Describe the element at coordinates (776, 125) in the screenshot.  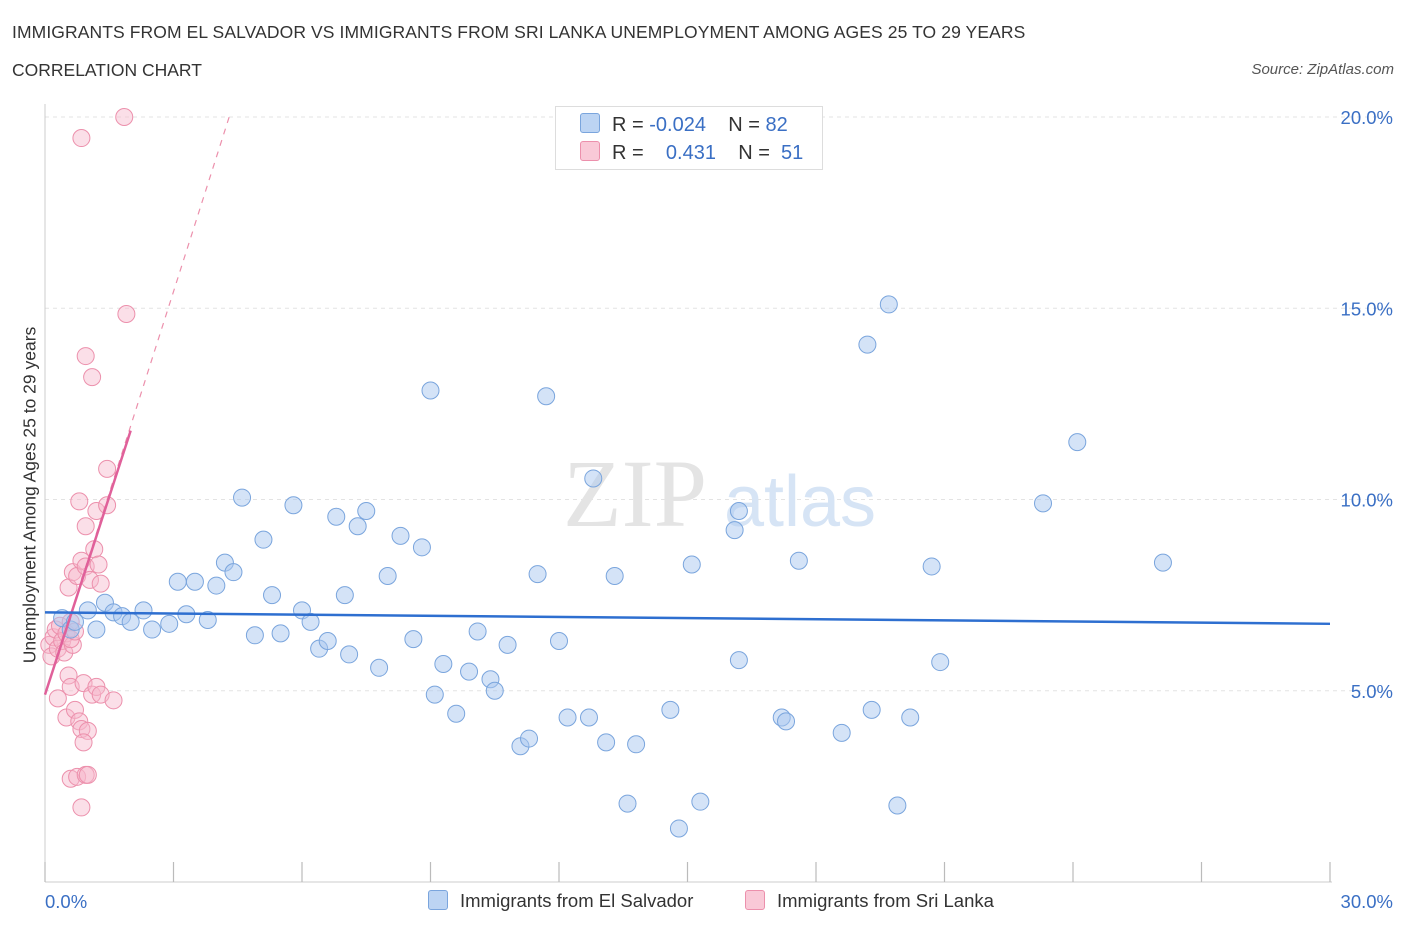
I see `n-value: 82` at that location.